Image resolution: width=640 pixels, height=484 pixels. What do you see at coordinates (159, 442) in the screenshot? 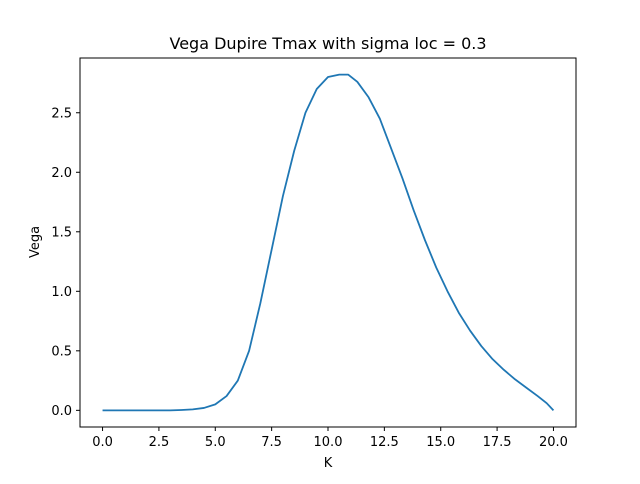
I see `x-tick-label: 2.5` at bounding box center [159, 442].